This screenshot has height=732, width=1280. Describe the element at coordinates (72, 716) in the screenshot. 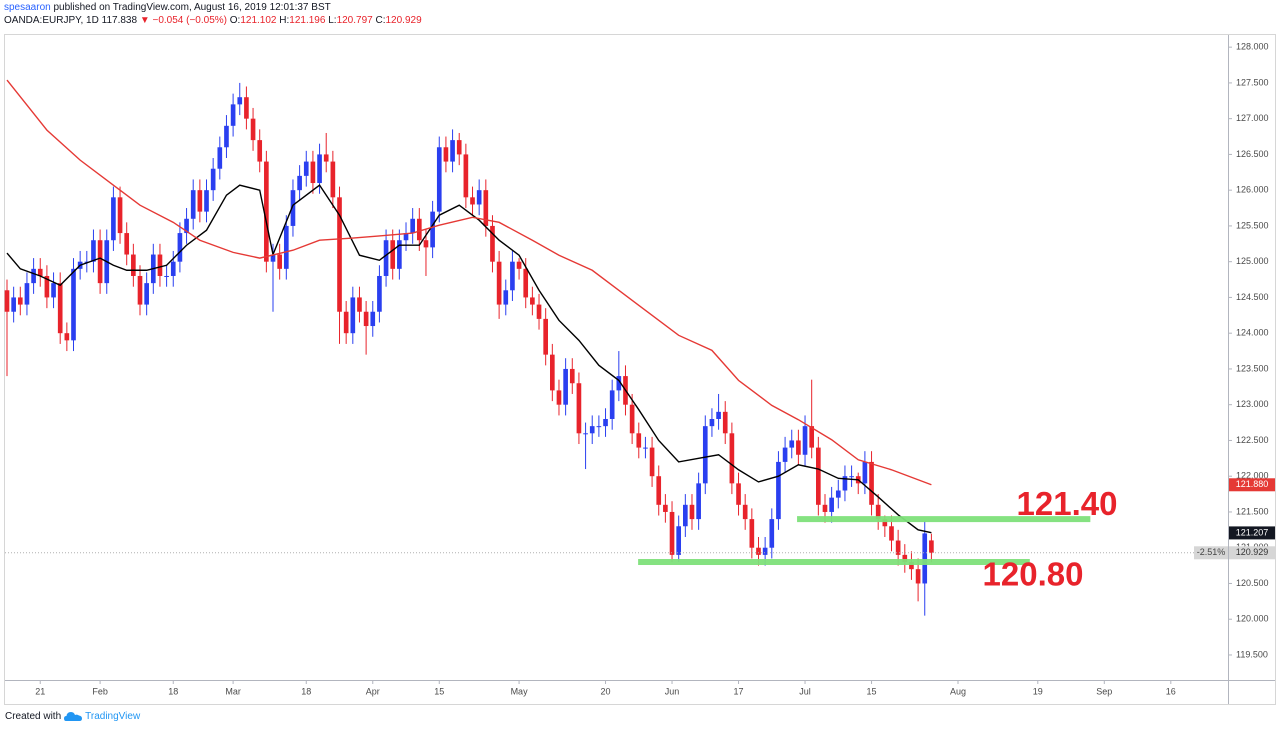

I see `footer: Created with TradingView` at that location.